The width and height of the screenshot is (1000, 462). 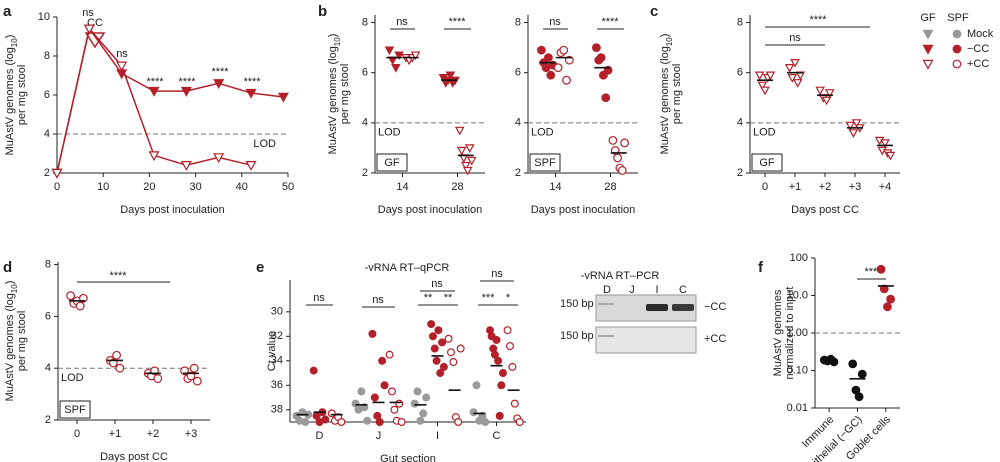 I want to click on lod-label: LOD, so click(x=764, y=133).